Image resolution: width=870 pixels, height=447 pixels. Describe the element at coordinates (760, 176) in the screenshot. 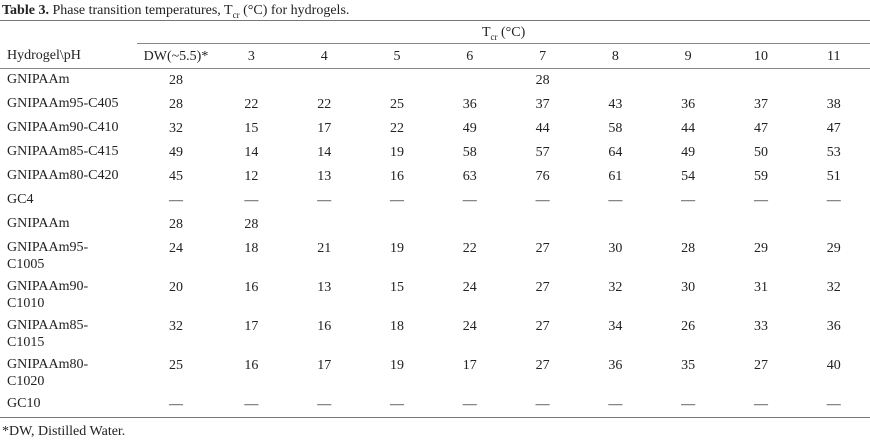

I see `table-cell: 59` at that location.